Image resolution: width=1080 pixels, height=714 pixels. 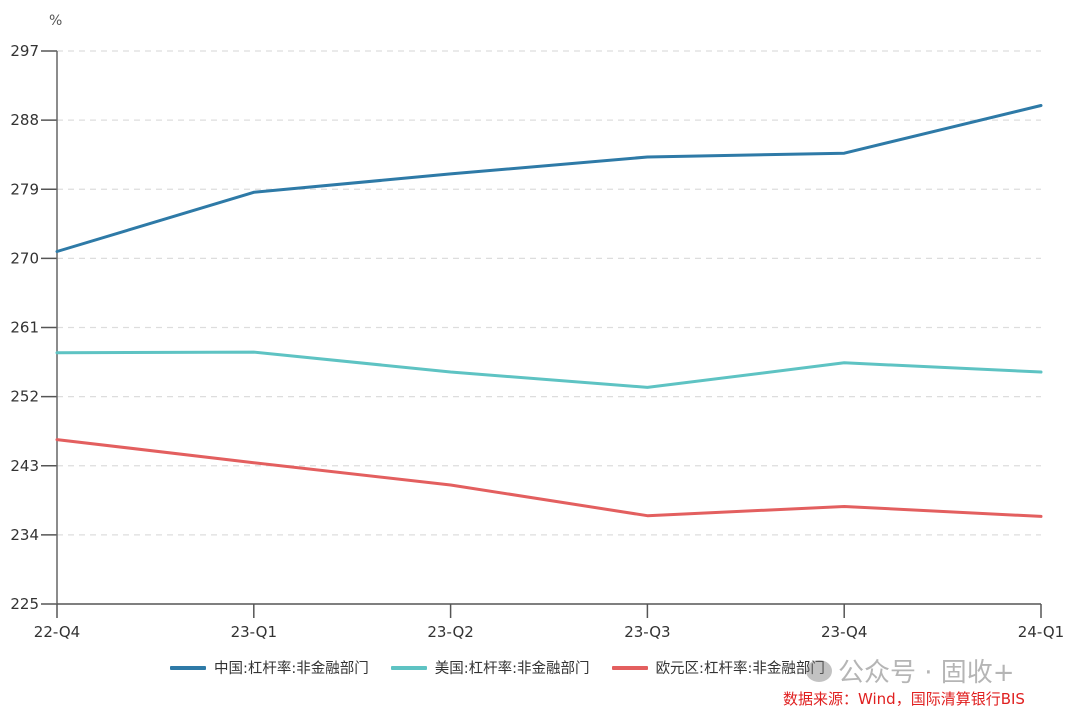 I want to click on legend: 中国:杠杆率:非金融部门 美国:杠杆率:非金融部门 欧元区:杠杆率:非金融部门, so click(x=497, y=667).